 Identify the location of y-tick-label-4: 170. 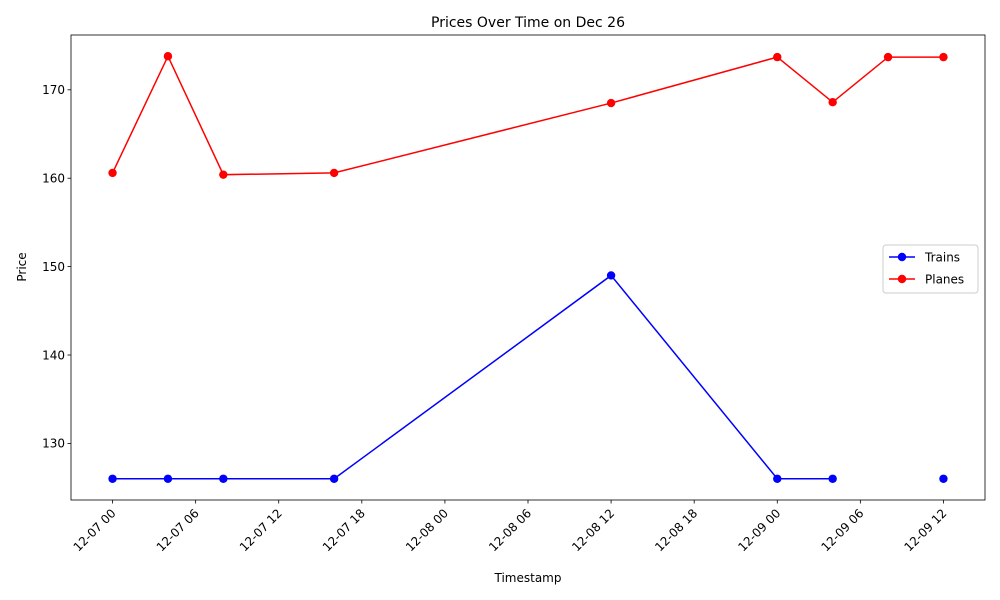
(53, 90).